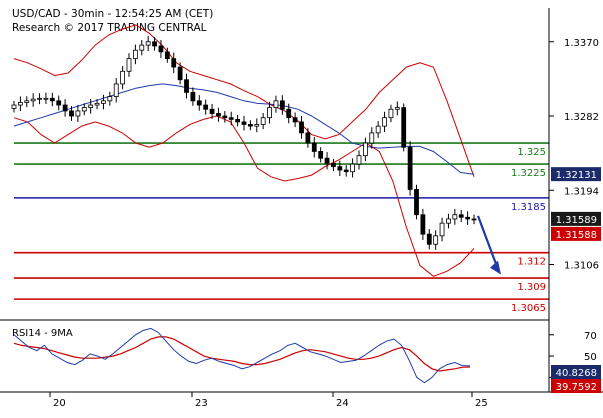 This screenshot has height=418, width=603. I want to click on price-tag-label-0: 1.32131, so click(576, 175).